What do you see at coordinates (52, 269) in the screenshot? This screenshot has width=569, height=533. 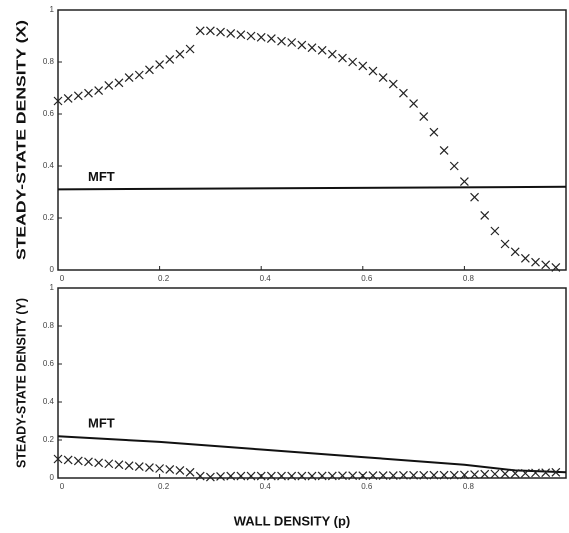 I see `y-tick-label: 0` at bounding box center [52, 269].